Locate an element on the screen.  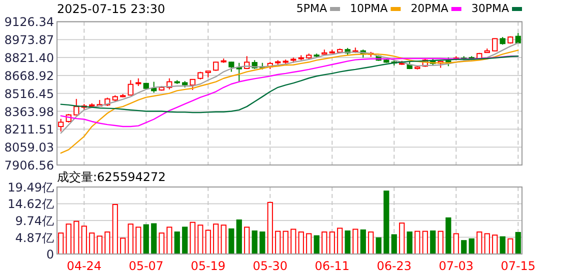
x-tick-label: 07-15 is located at coordinates (518, 266).